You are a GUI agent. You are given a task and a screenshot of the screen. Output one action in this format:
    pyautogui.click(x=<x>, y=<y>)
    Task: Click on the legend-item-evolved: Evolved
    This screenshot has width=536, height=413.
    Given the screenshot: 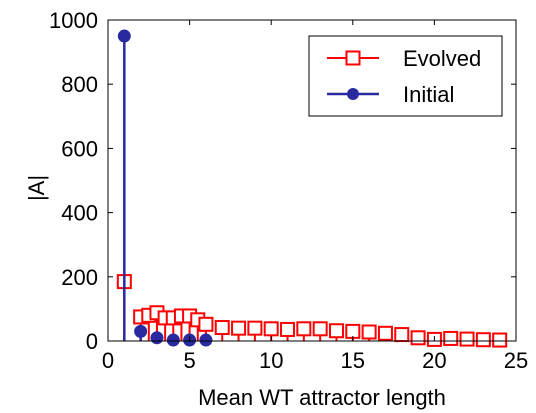 What is the action you would take?
    pyautogui.click(x=404, y=58)
    